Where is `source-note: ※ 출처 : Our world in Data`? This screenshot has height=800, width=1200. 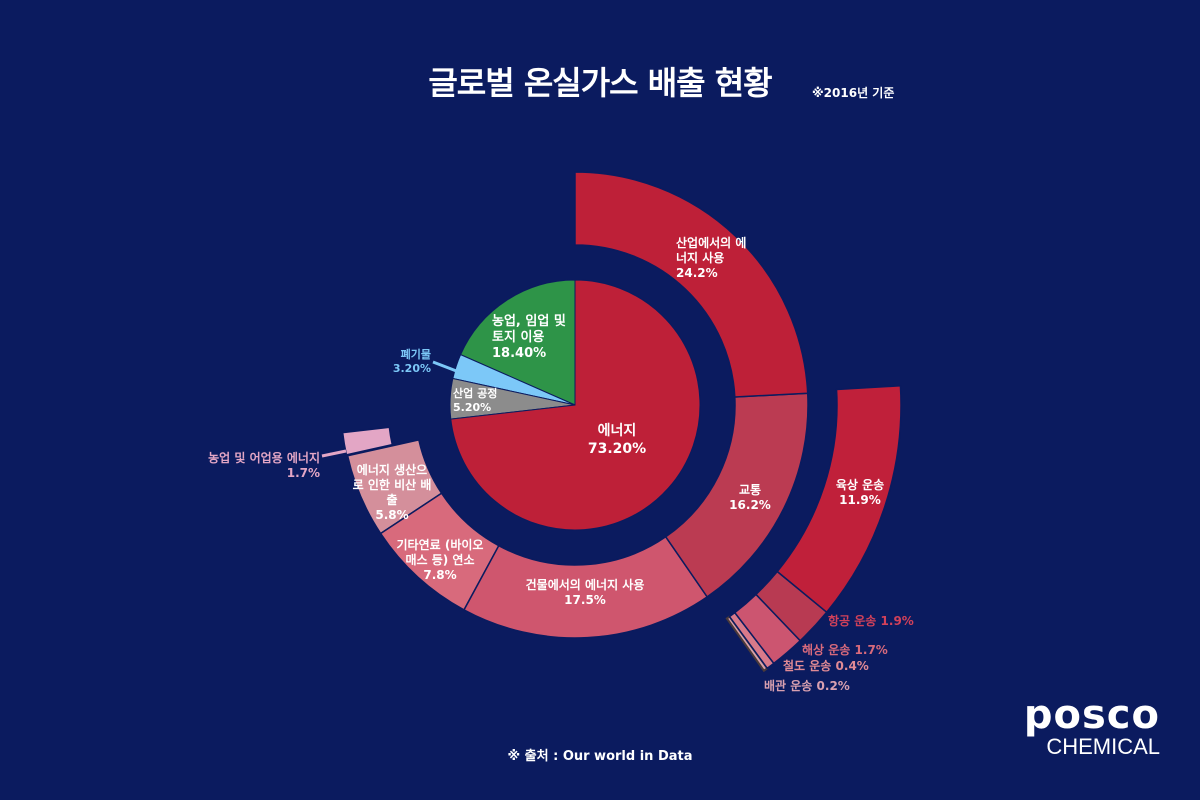 source-note: ※ 출처 : Our world in Data is located at coordinates (600, 756).